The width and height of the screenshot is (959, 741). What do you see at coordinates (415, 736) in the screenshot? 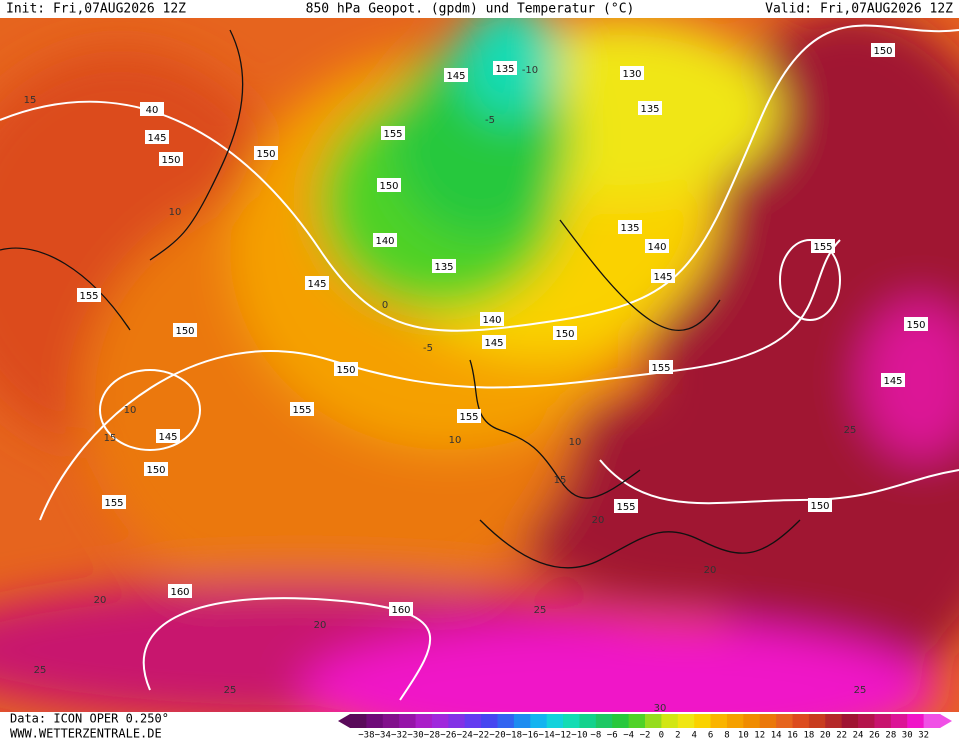
I see `colorbar-label: −30` at bounding box center [415, 736].